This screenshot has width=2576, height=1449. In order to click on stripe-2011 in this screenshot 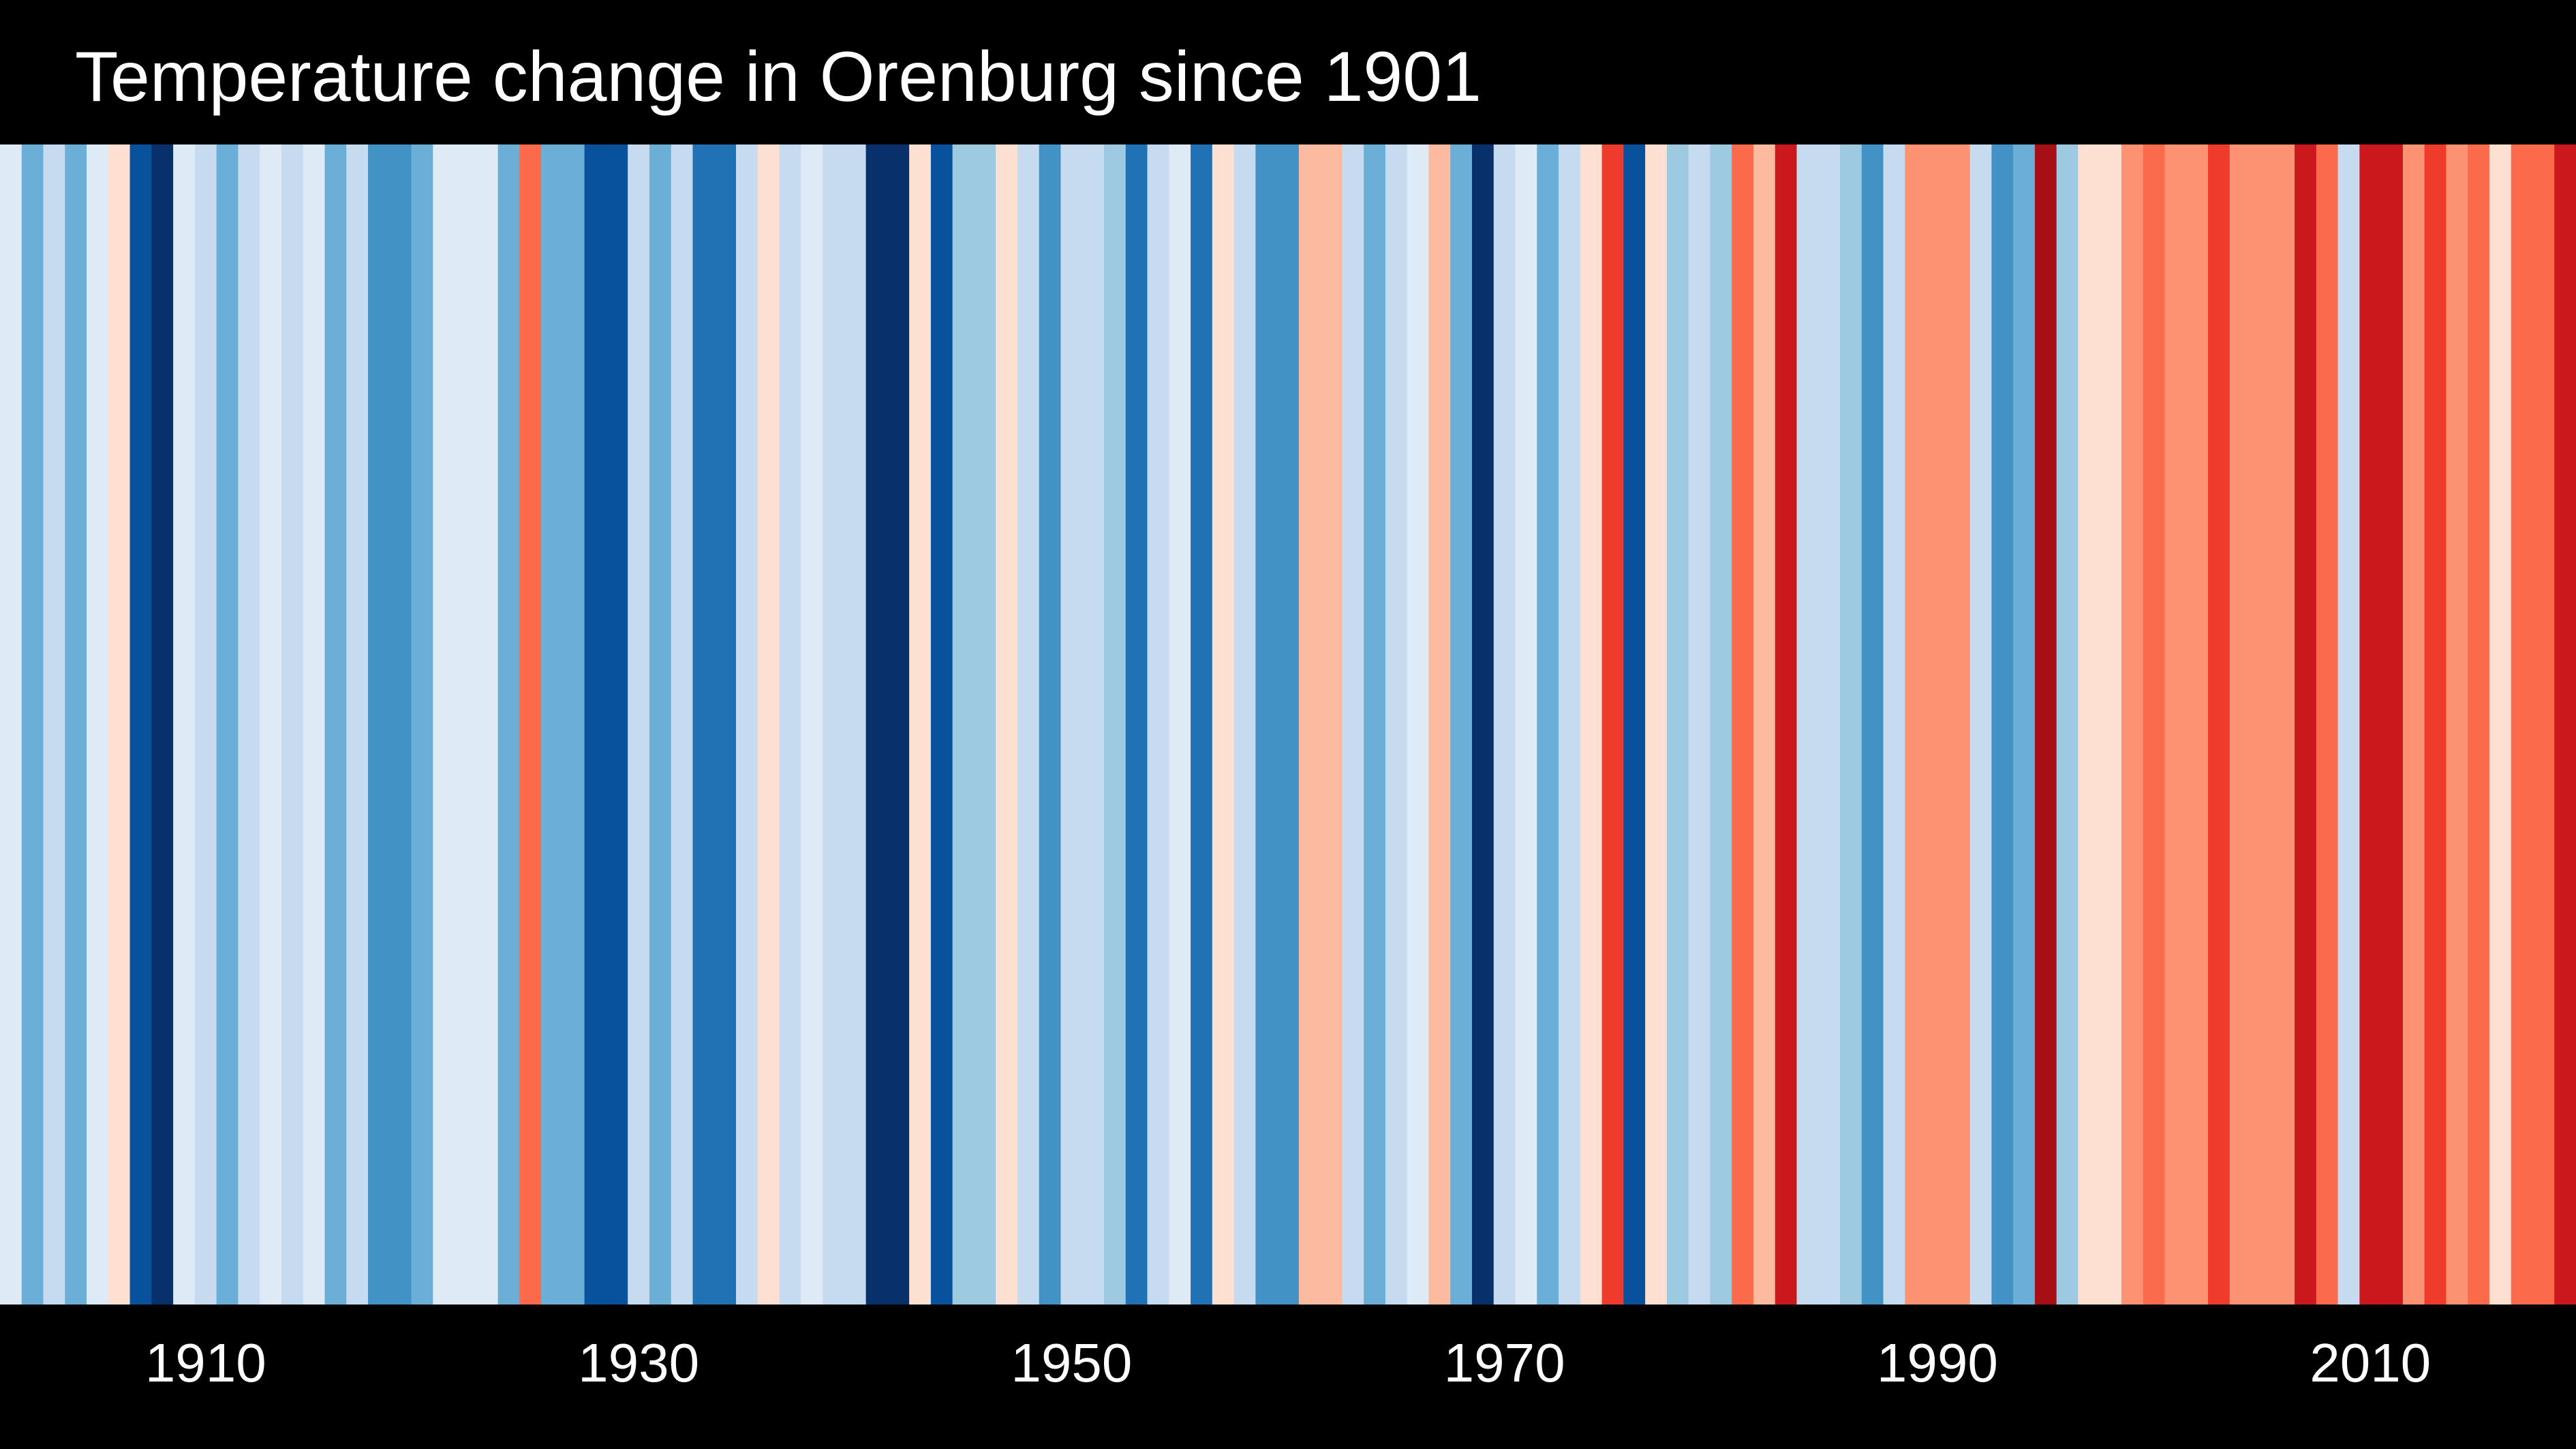, I will do `click(2392, 724)`.